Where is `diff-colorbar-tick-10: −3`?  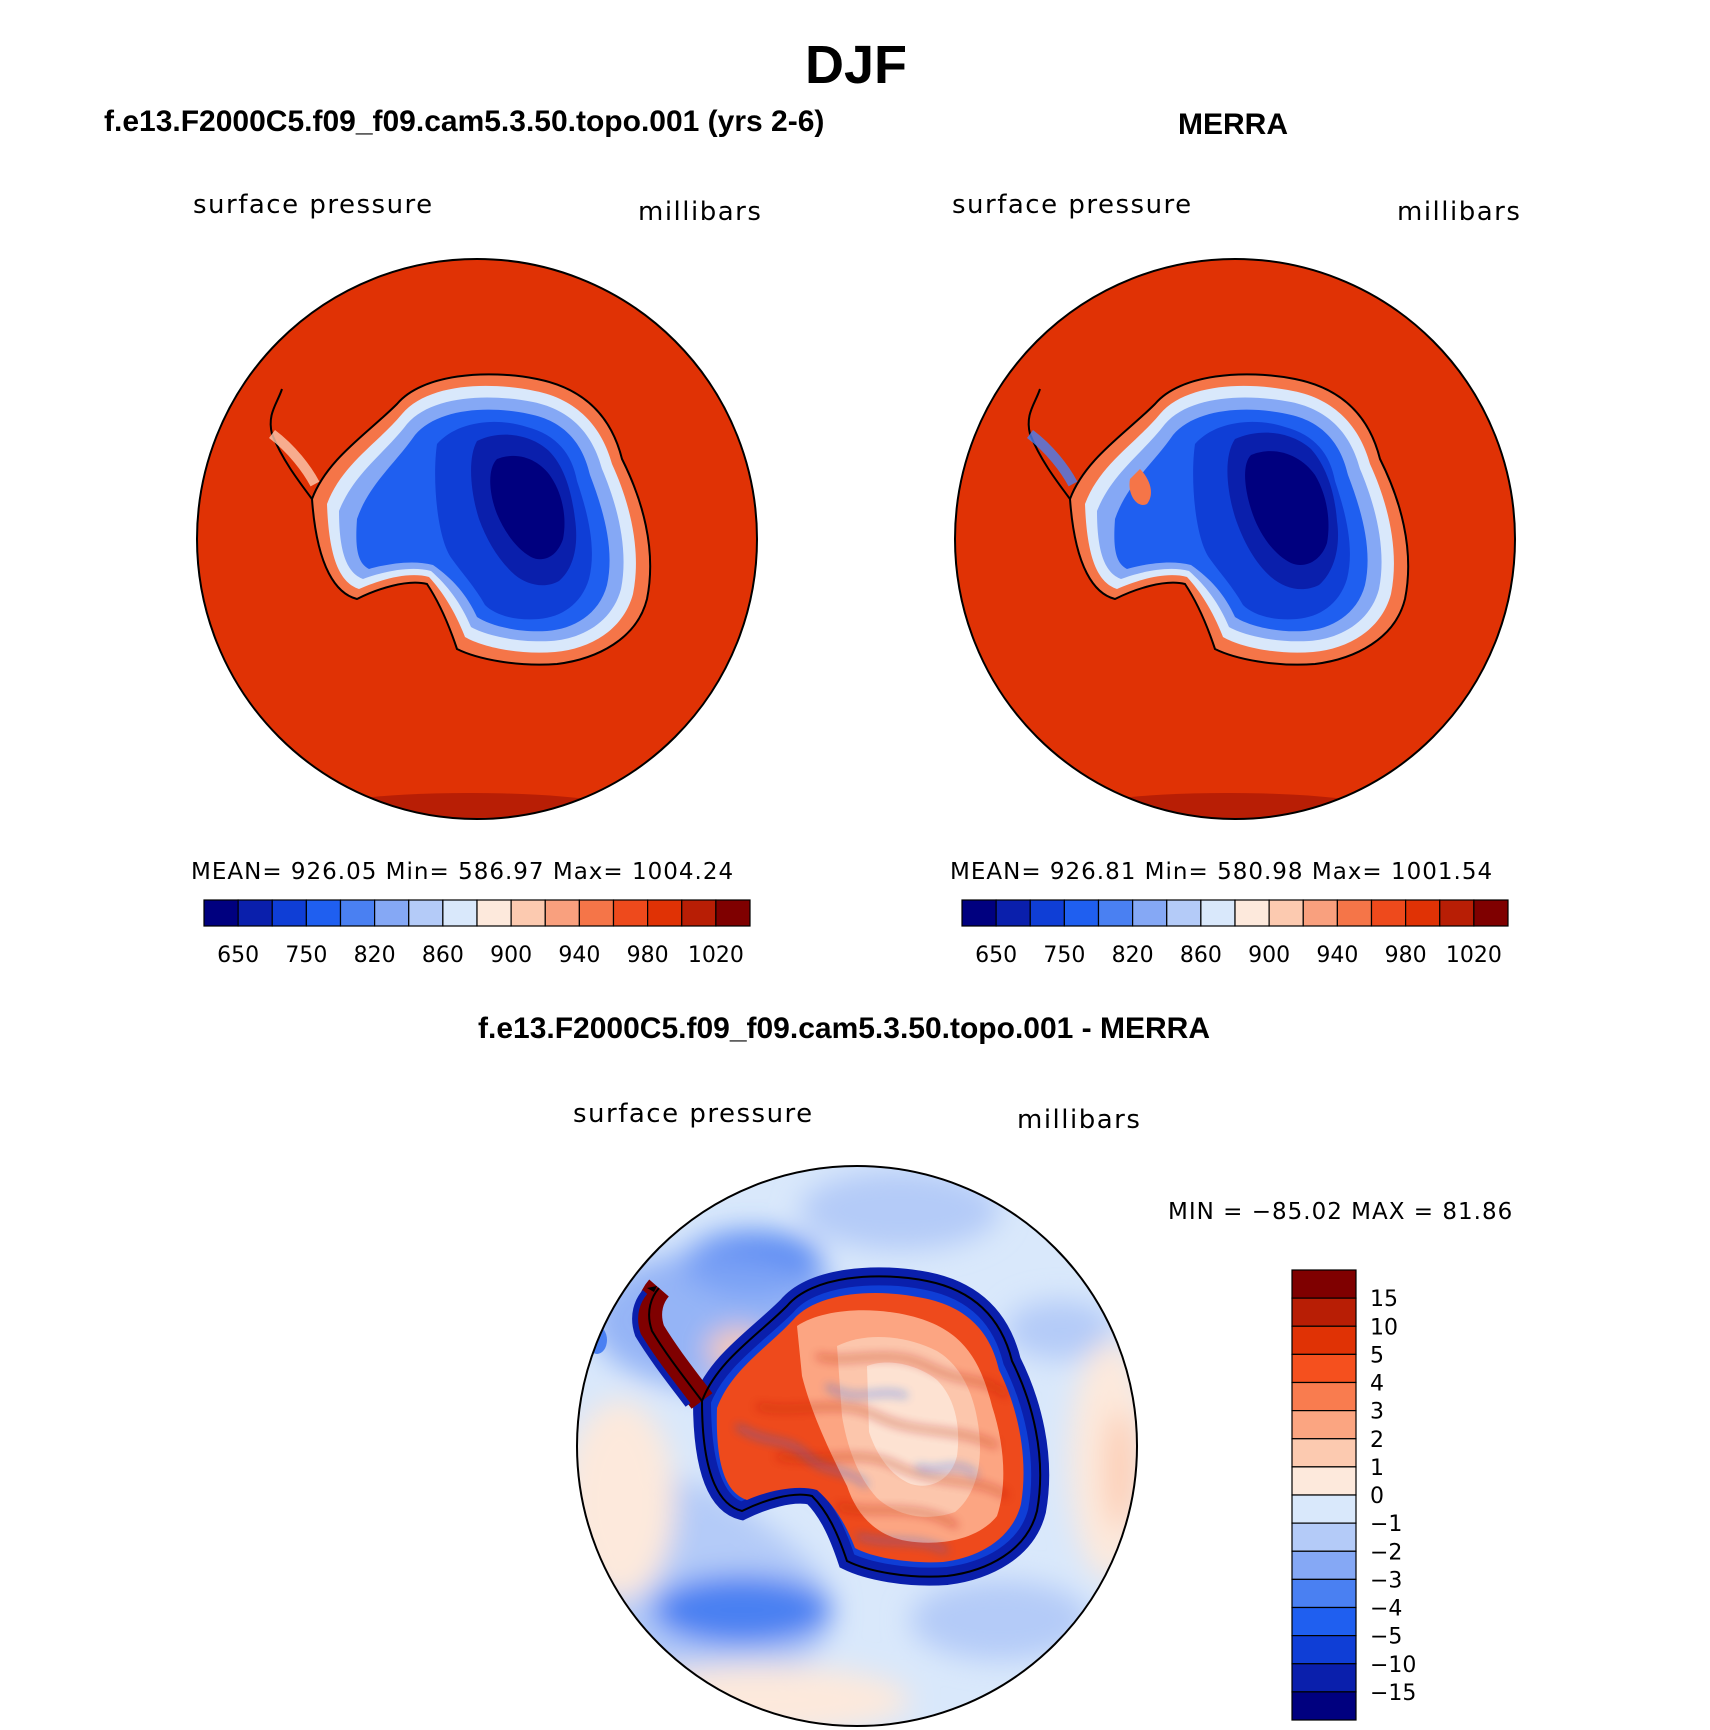
diff-colorbar-tick-10: −3 is located at coordinates (1386, 1580).